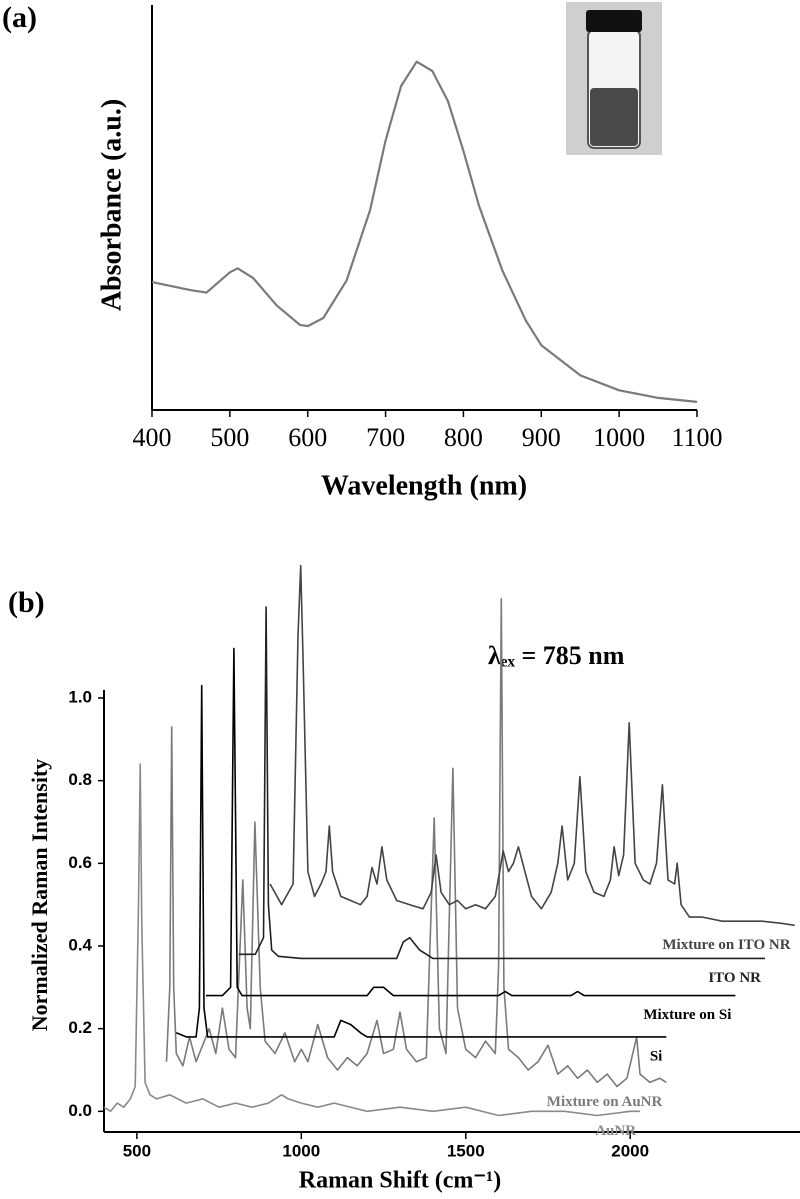 The width and height of the screenshot is (800, 1199). Describe the element at coordinates (556, 655) in the screenshot. I see `annotation: λₑₓ = 785 nm` at that location.